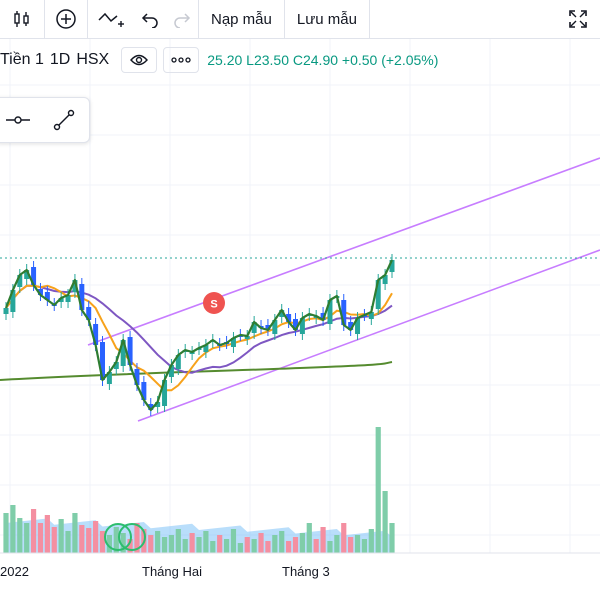 The image size is (600, 600). What do you see at coordinates (60, 59) in the screenshot?
I see `interval-value: 1D` at bounding box center [60, 59].